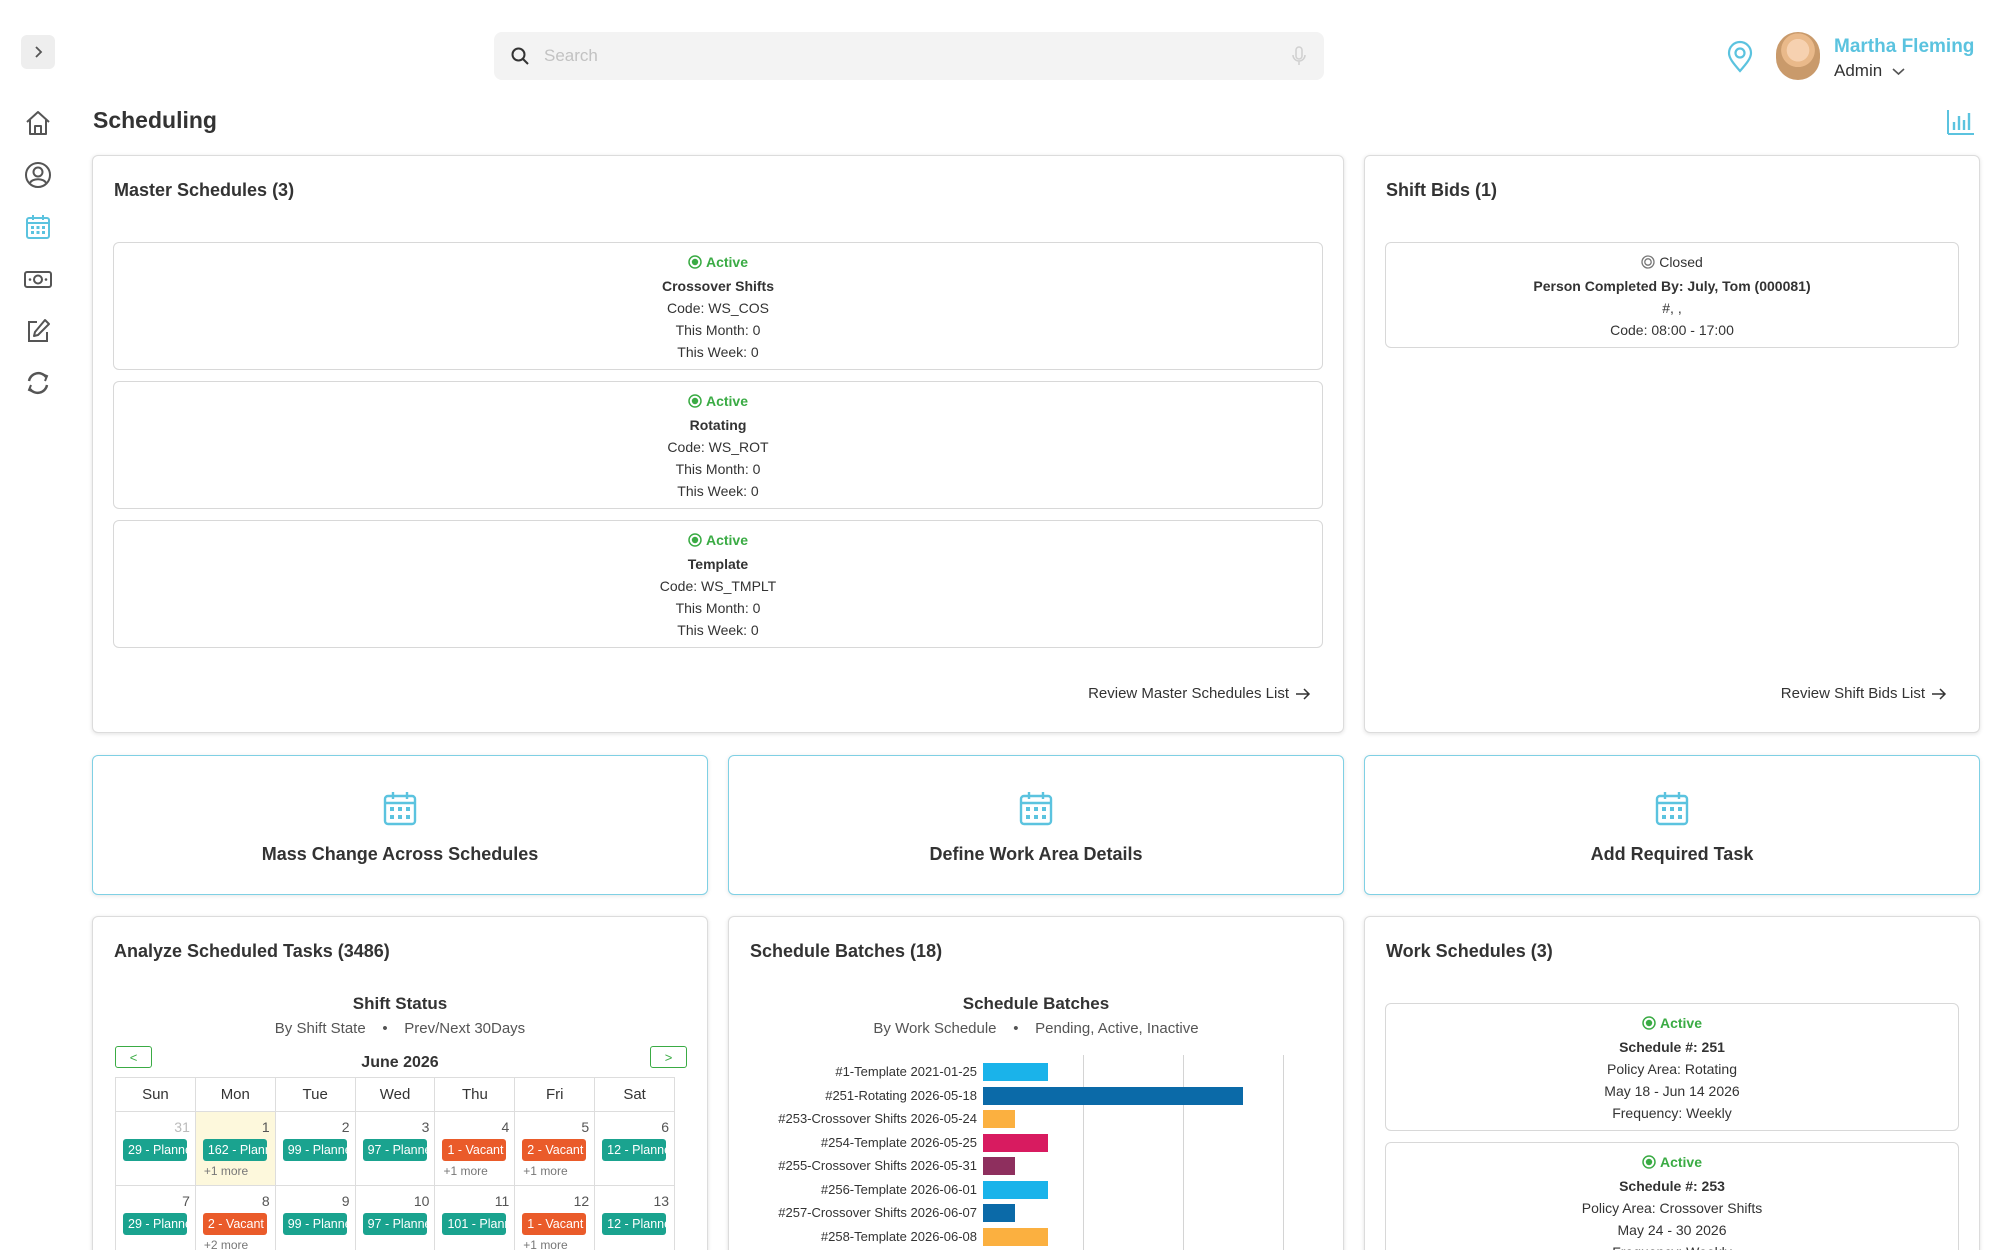  I want to click on calendar-day-cell: 5 2 - Vacant +1 more, so click(555, 1149).